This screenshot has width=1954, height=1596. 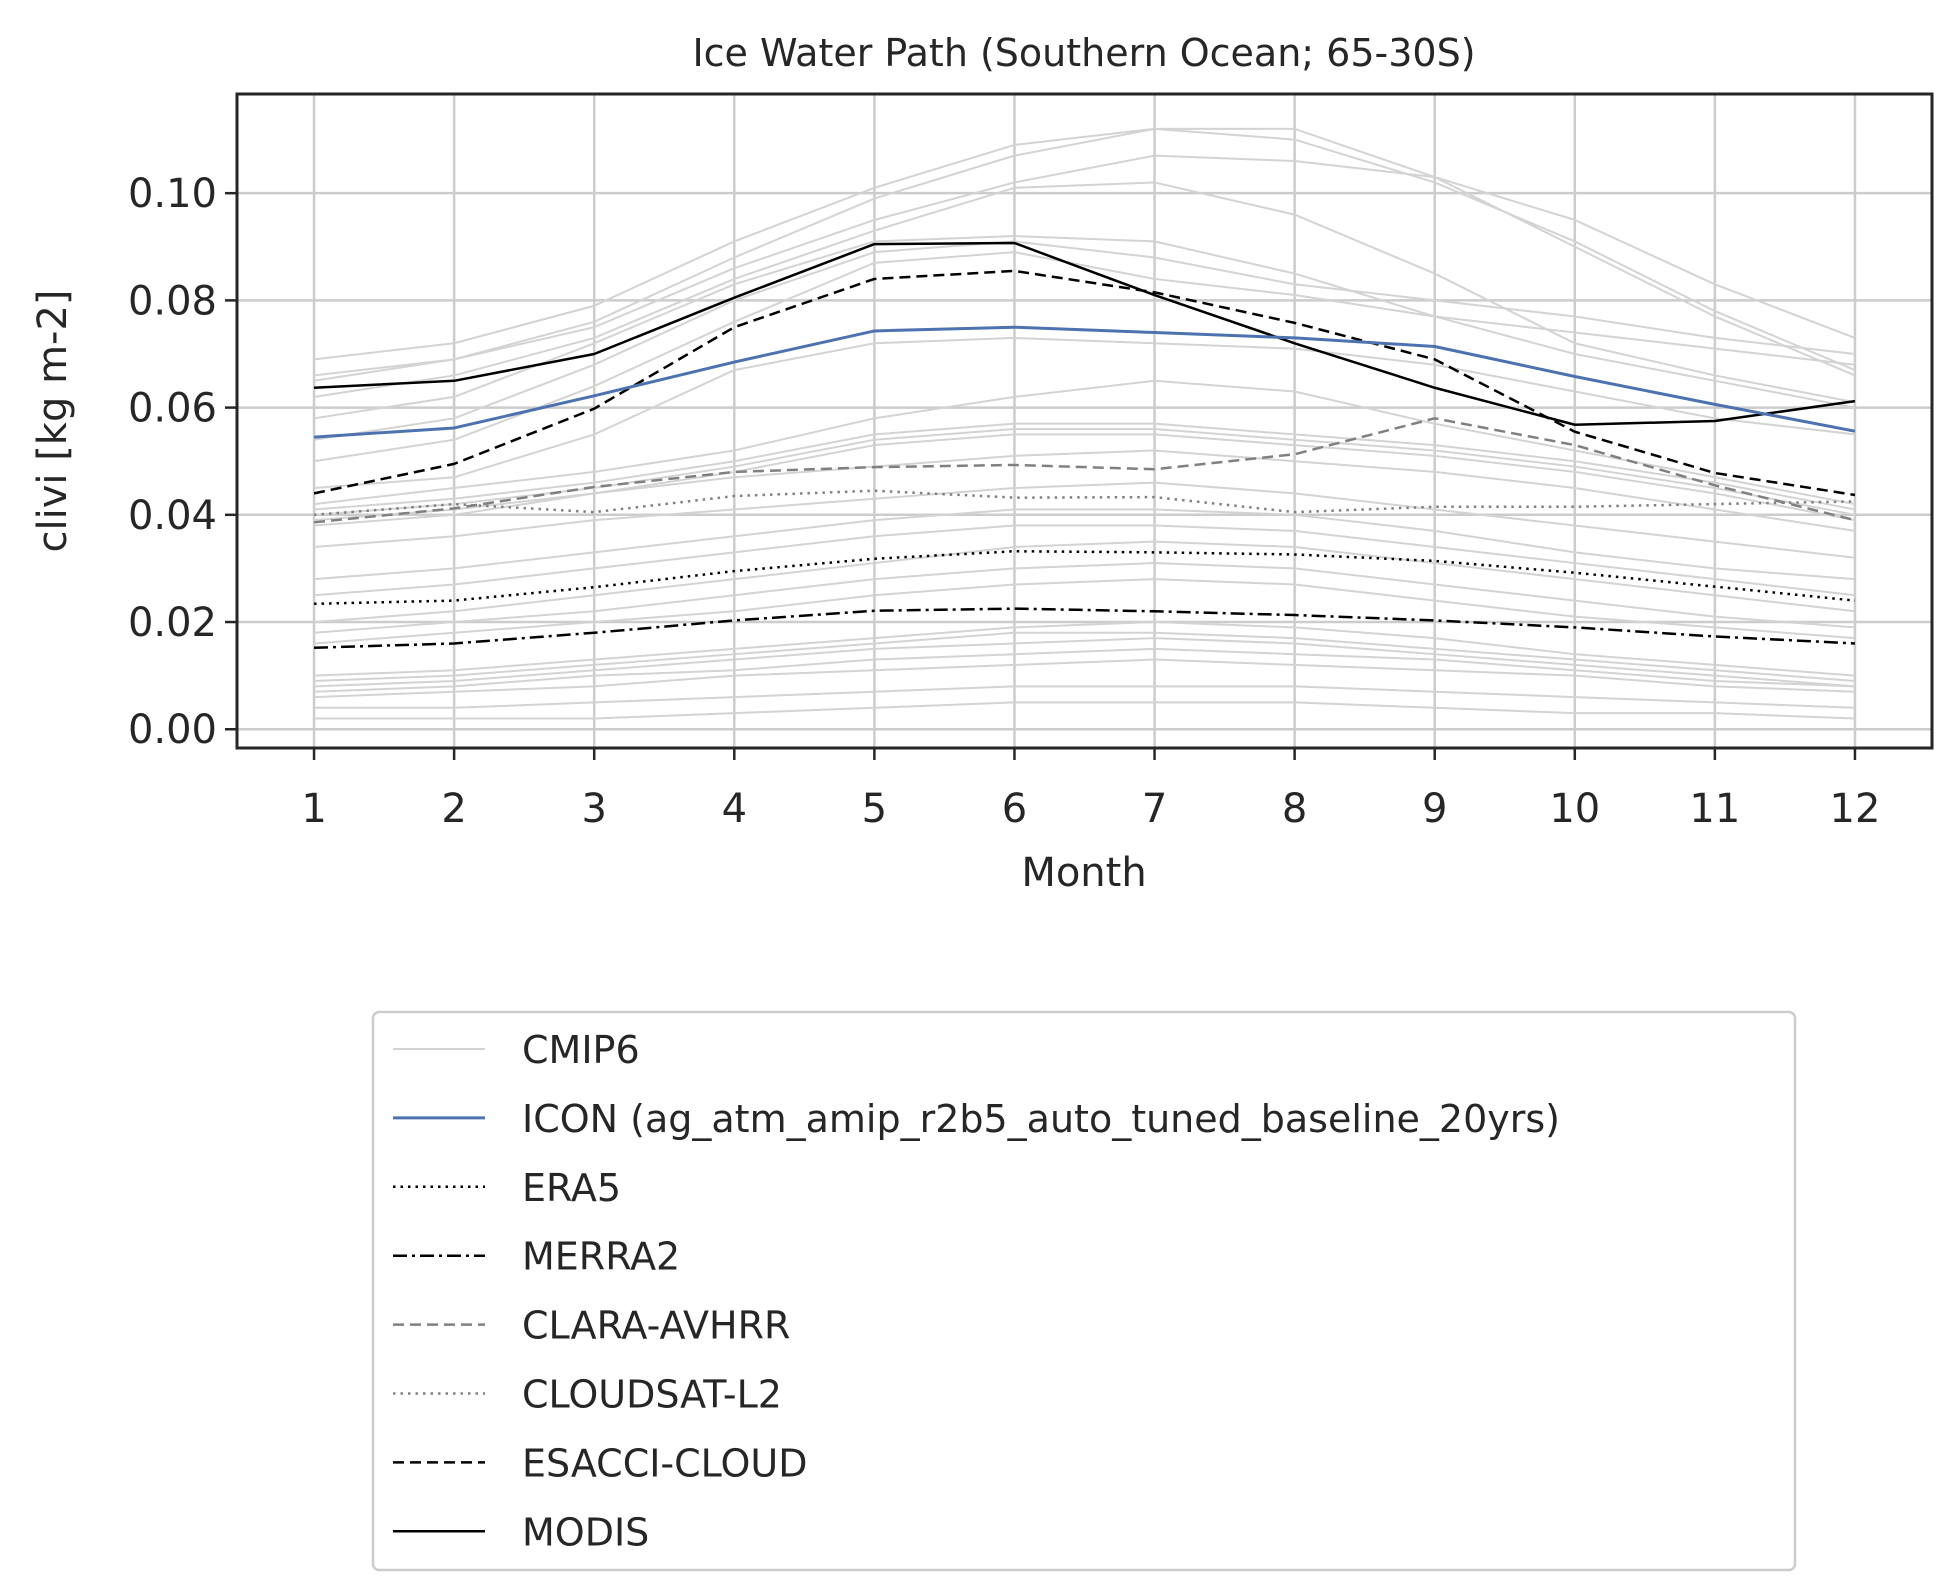 I want to click on y-tick-label: 0.02, so click(x=172, y=623).